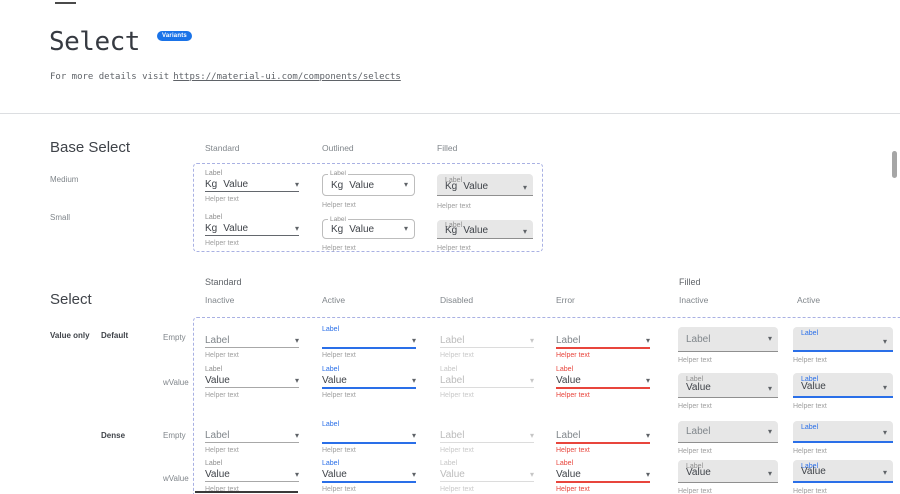  Describe the element at coordinates (338, 148) in the screenshot. I see `column-header-outlined: Outlined` at that location.